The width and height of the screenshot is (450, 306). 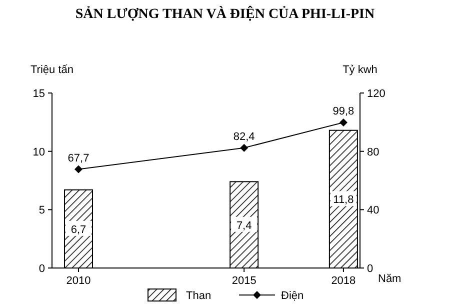 I want to click on y-tick-label: 15, so click(x=38, y=94).